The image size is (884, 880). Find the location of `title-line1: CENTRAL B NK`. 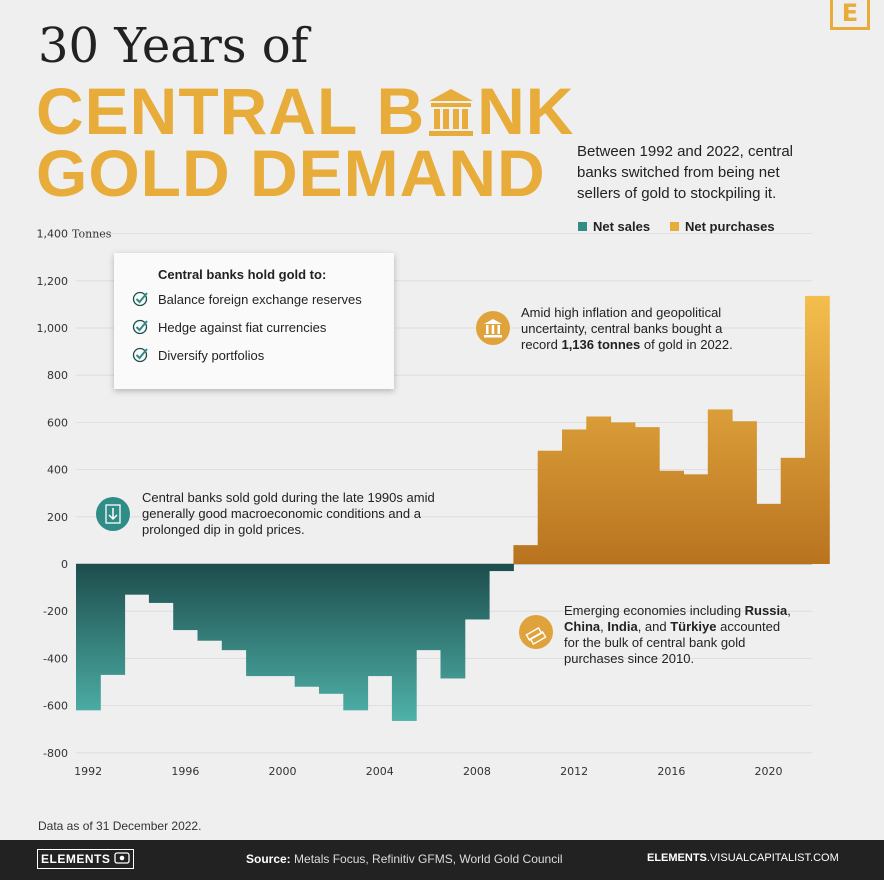

title-line1: CENTRAL B NK is located at coordinates (305, 111).